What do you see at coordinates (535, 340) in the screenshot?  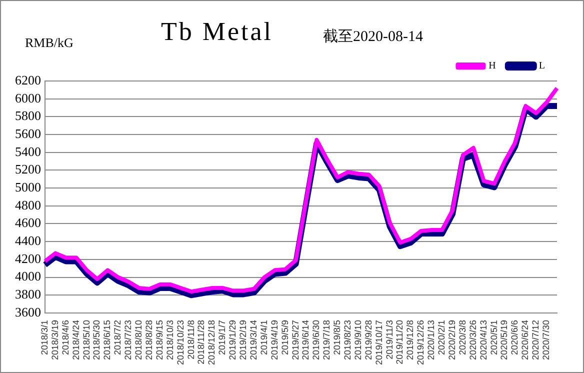 I see `x-tick-label: 2020/7/12` at bounding box center [535, 340].